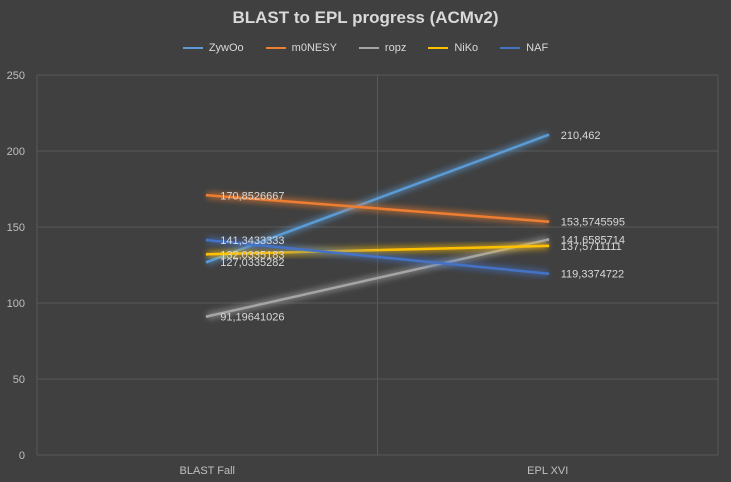 This screenshot has height=482, width=731. I want to click on series-zywoo, so click(377, 198).